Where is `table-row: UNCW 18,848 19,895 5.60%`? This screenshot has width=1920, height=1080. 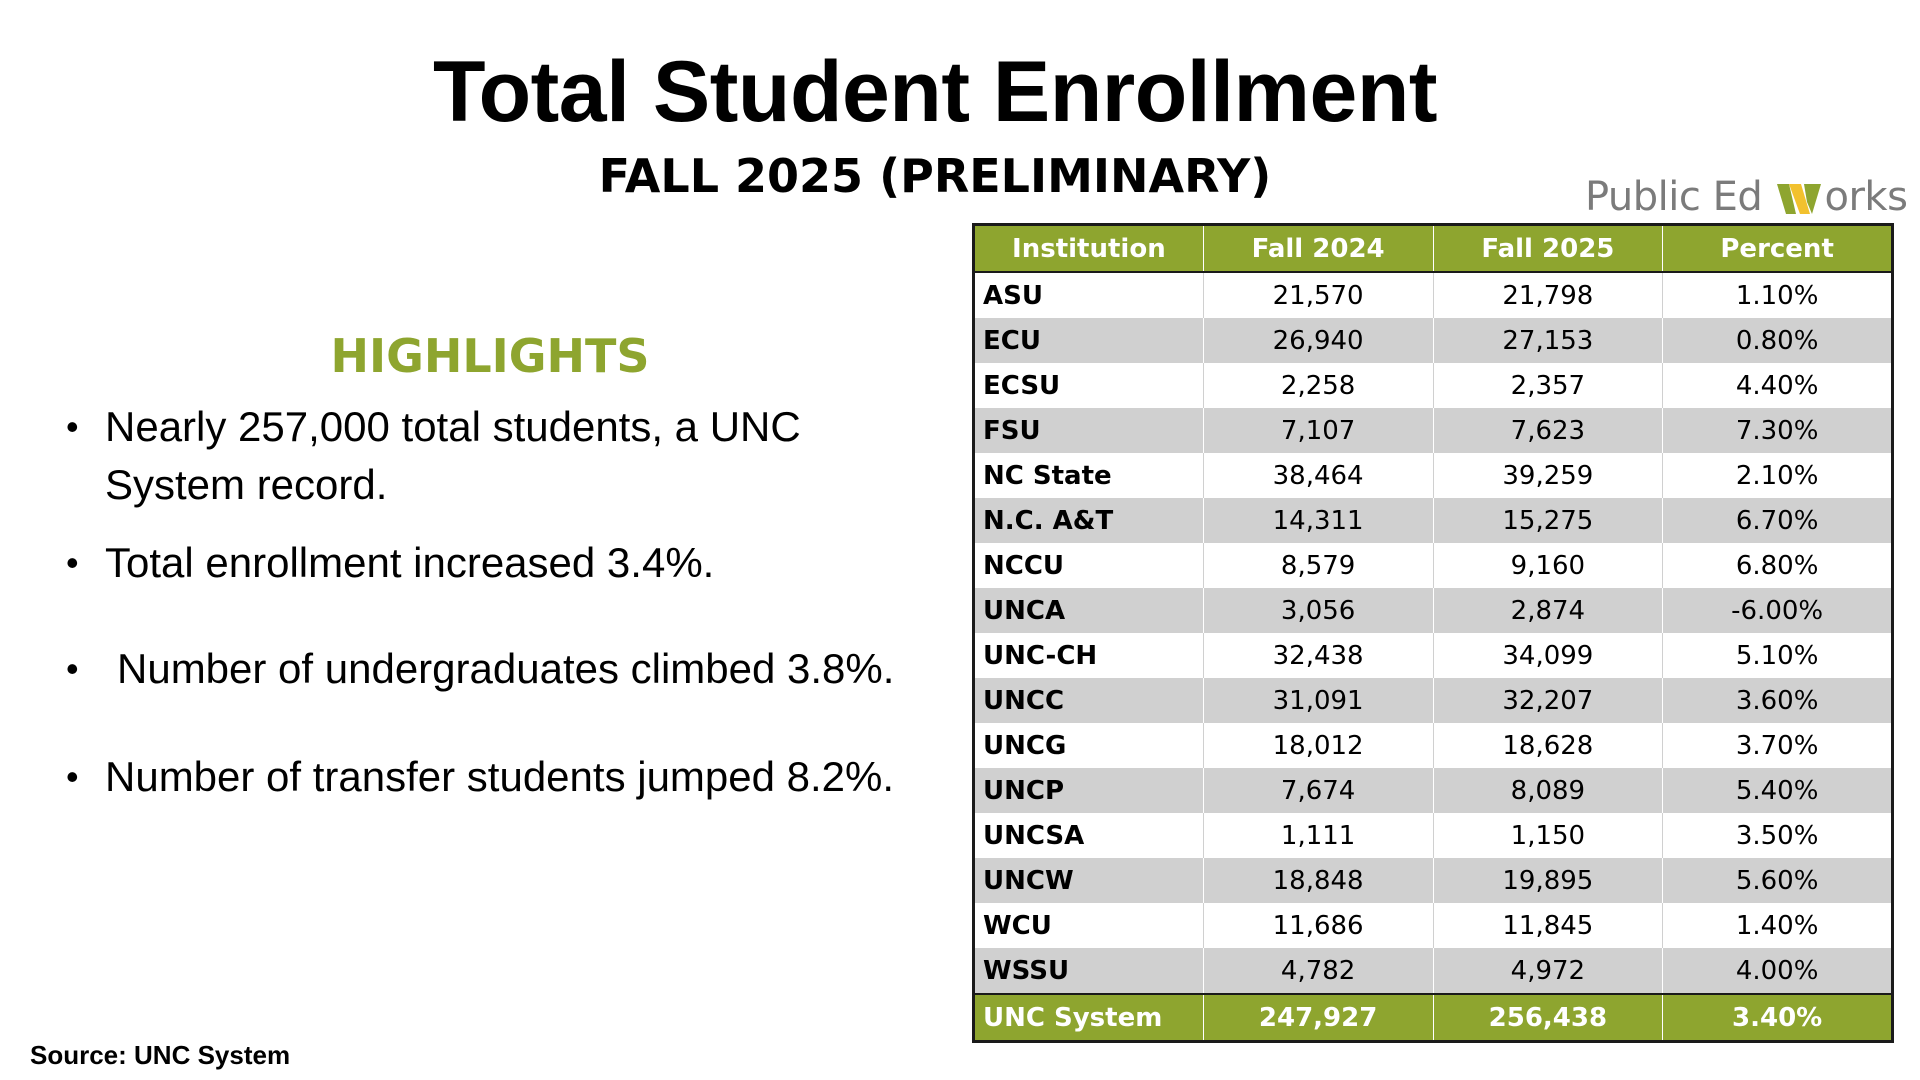 table-row: UNCW 18,848 19,895 5.60% is located at coordinates (1433, 880).